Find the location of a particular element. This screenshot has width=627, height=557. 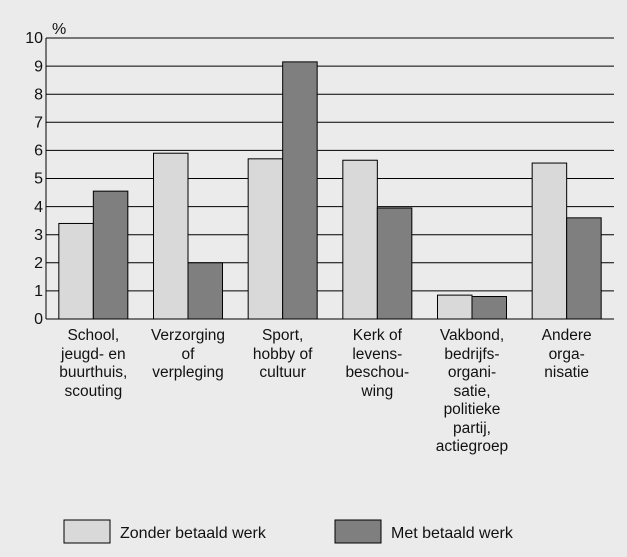

x-tick-label: Sport, hobby of cultuur is located at coordinates (282, 354).